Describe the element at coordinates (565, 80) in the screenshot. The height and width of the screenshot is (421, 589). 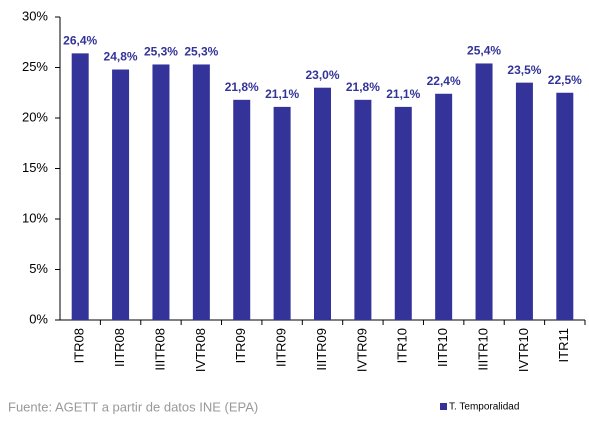
I see `value-label: 22,5%` at that location.